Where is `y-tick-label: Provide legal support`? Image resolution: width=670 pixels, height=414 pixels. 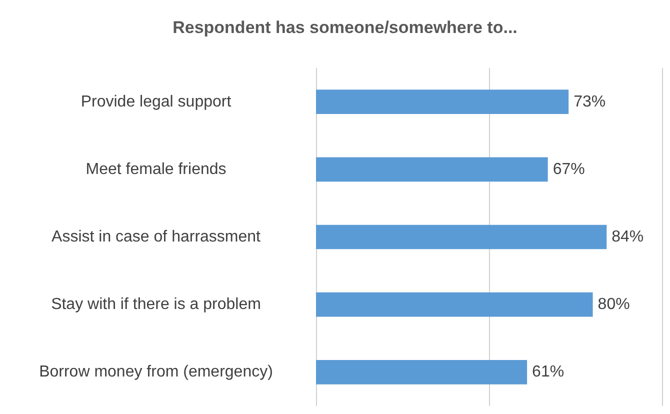
y-tick-label: Provide legal support is located at coordinates (156, 101).